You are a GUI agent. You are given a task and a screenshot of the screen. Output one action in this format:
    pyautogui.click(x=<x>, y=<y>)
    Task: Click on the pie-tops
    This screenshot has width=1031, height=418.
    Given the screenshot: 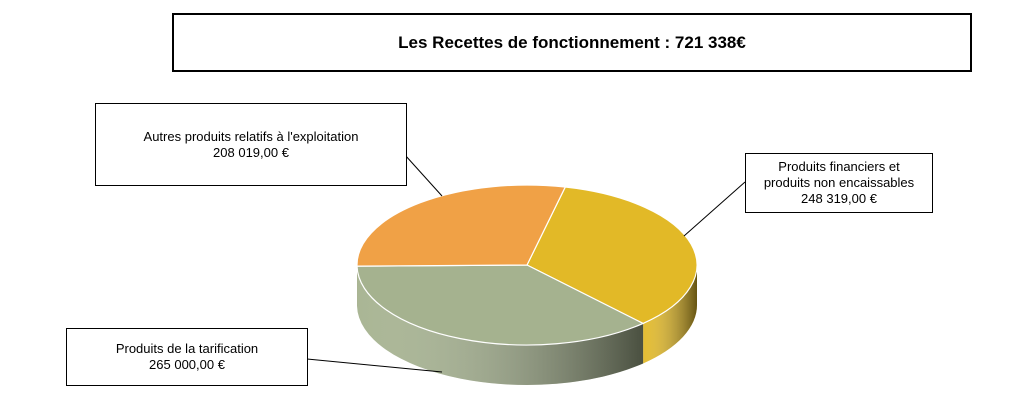 What is the action you would take?
    pyautogui.click(x=527, y=265)
    